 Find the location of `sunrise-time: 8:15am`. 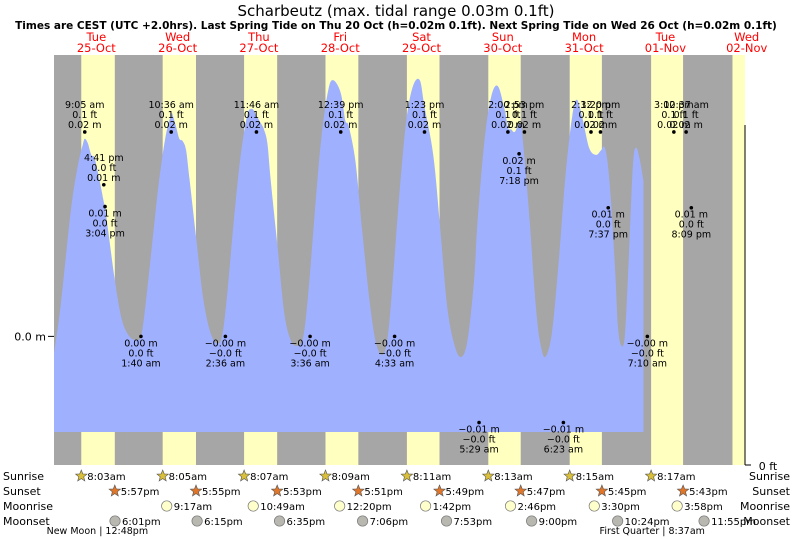

sunrise-time: 8:15am is located at coordinates (595, 477).